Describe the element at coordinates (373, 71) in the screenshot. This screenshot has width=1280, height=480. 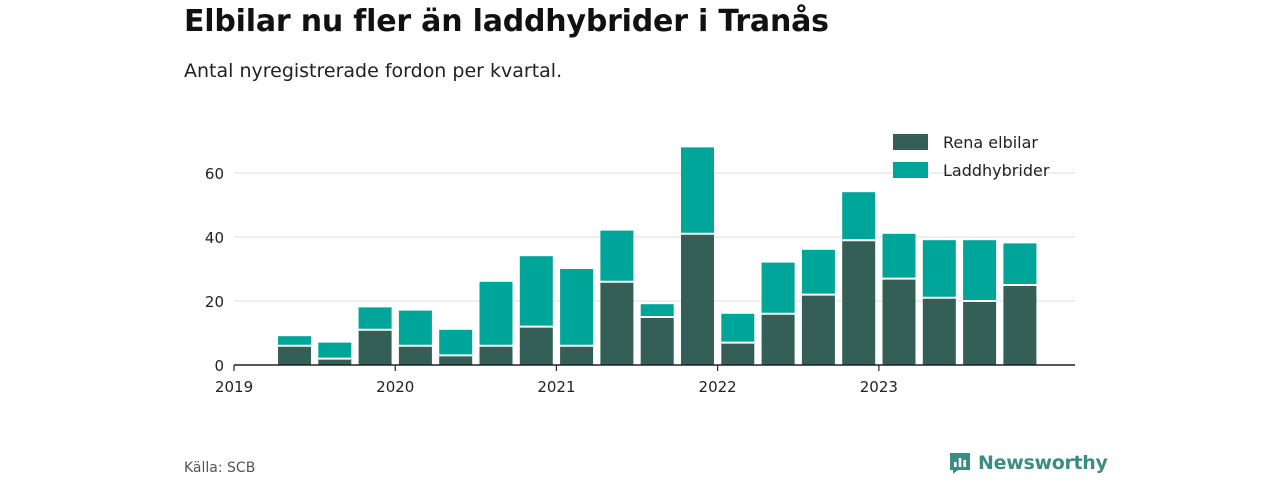
I see `chart-subtitle: Antal nyregistrerade fordon per kvartal.` at that location.